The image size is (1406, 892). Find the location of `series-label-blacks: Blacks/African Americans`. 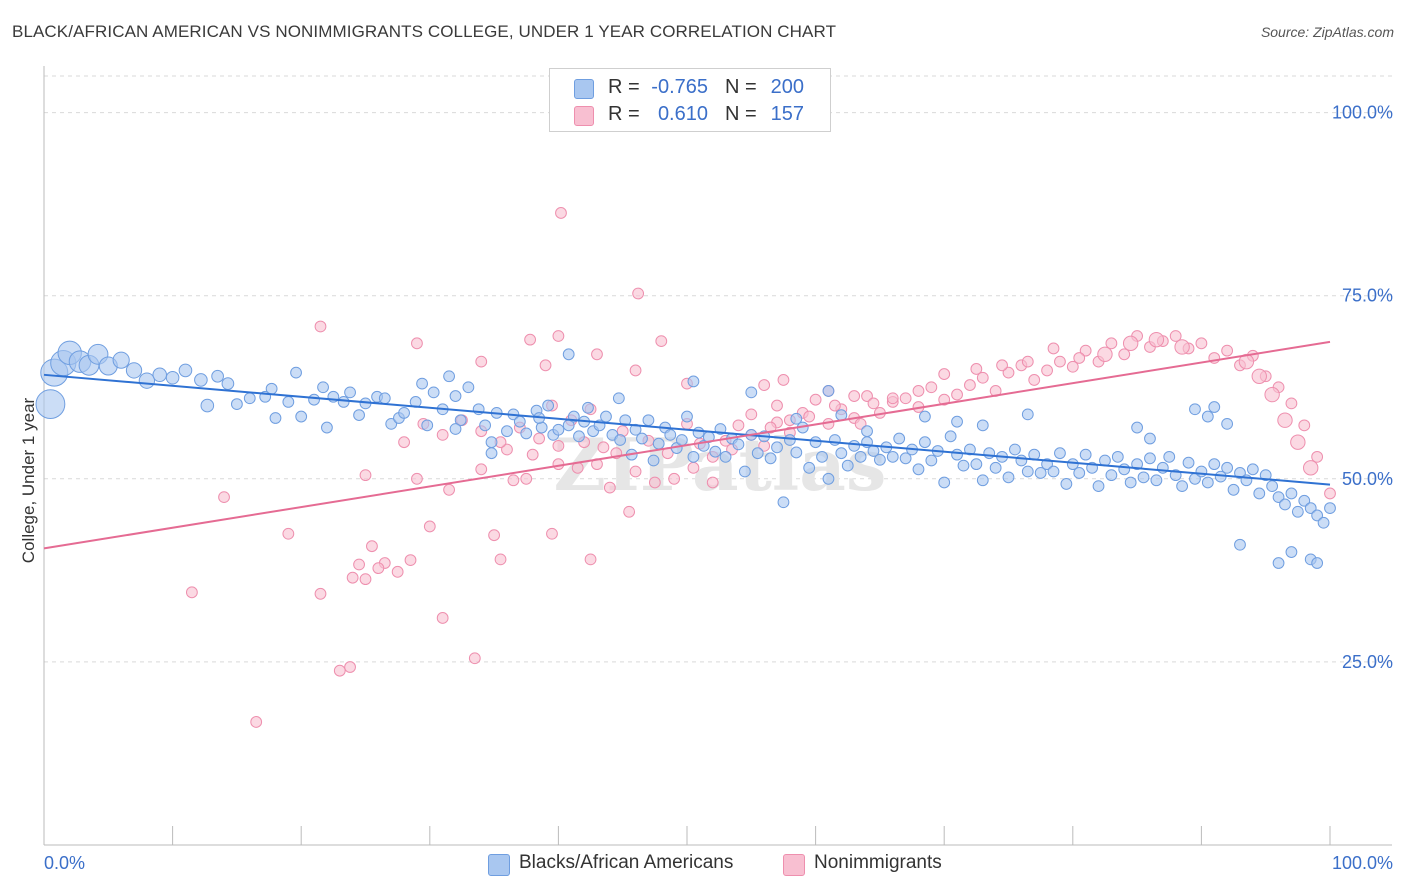

series-label-blacks: Blacks/African Americans is located at coordinates (626, 862).